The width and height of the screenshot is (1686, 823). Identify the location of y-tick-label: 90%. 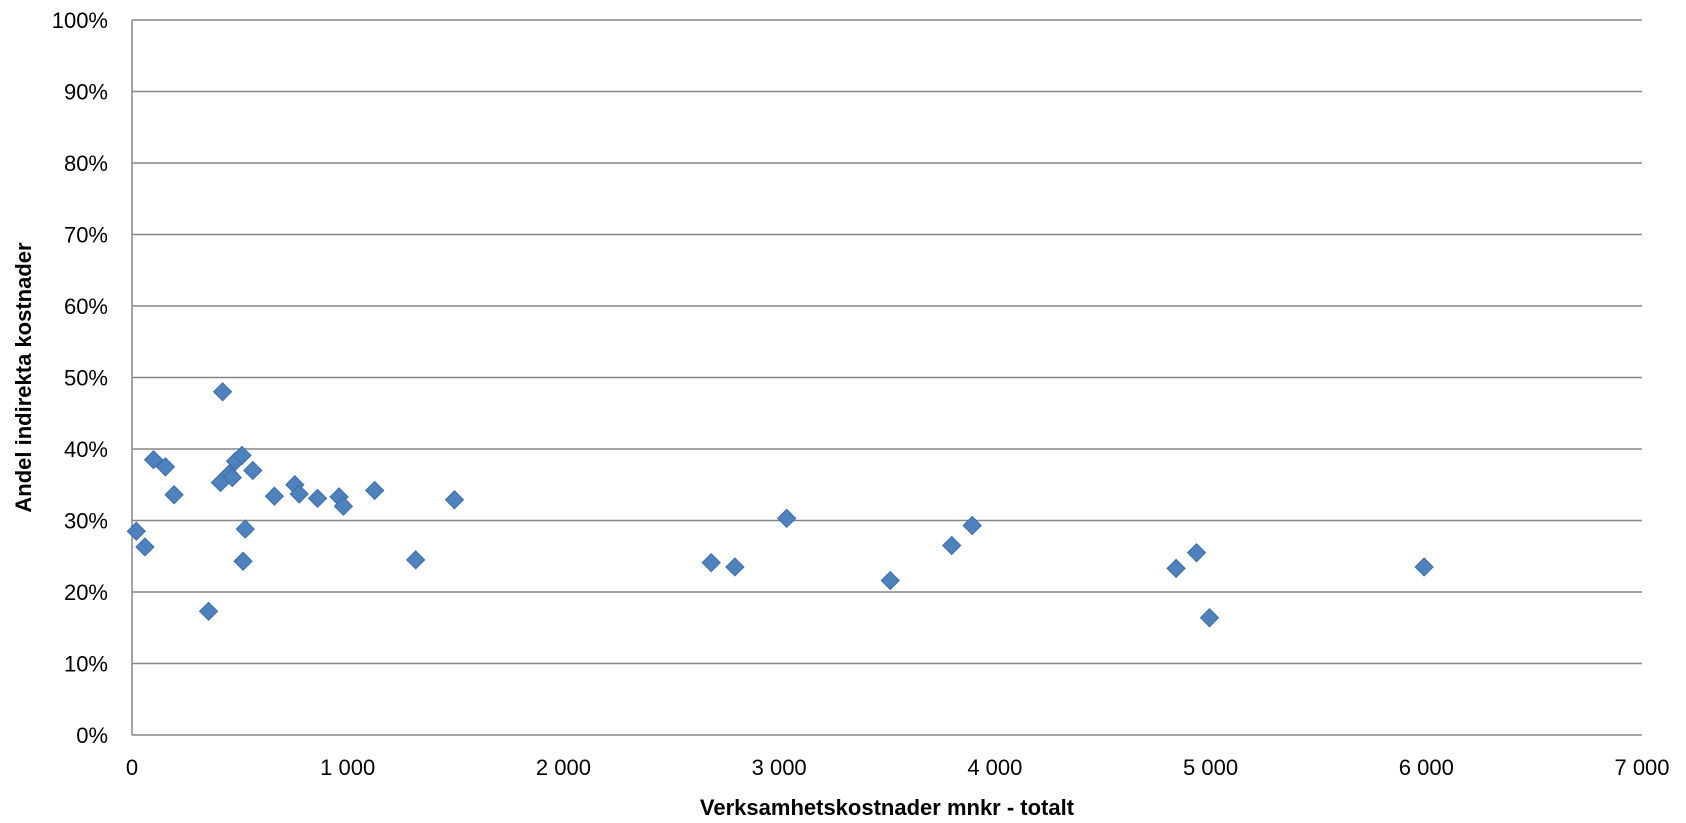
(86, 92).